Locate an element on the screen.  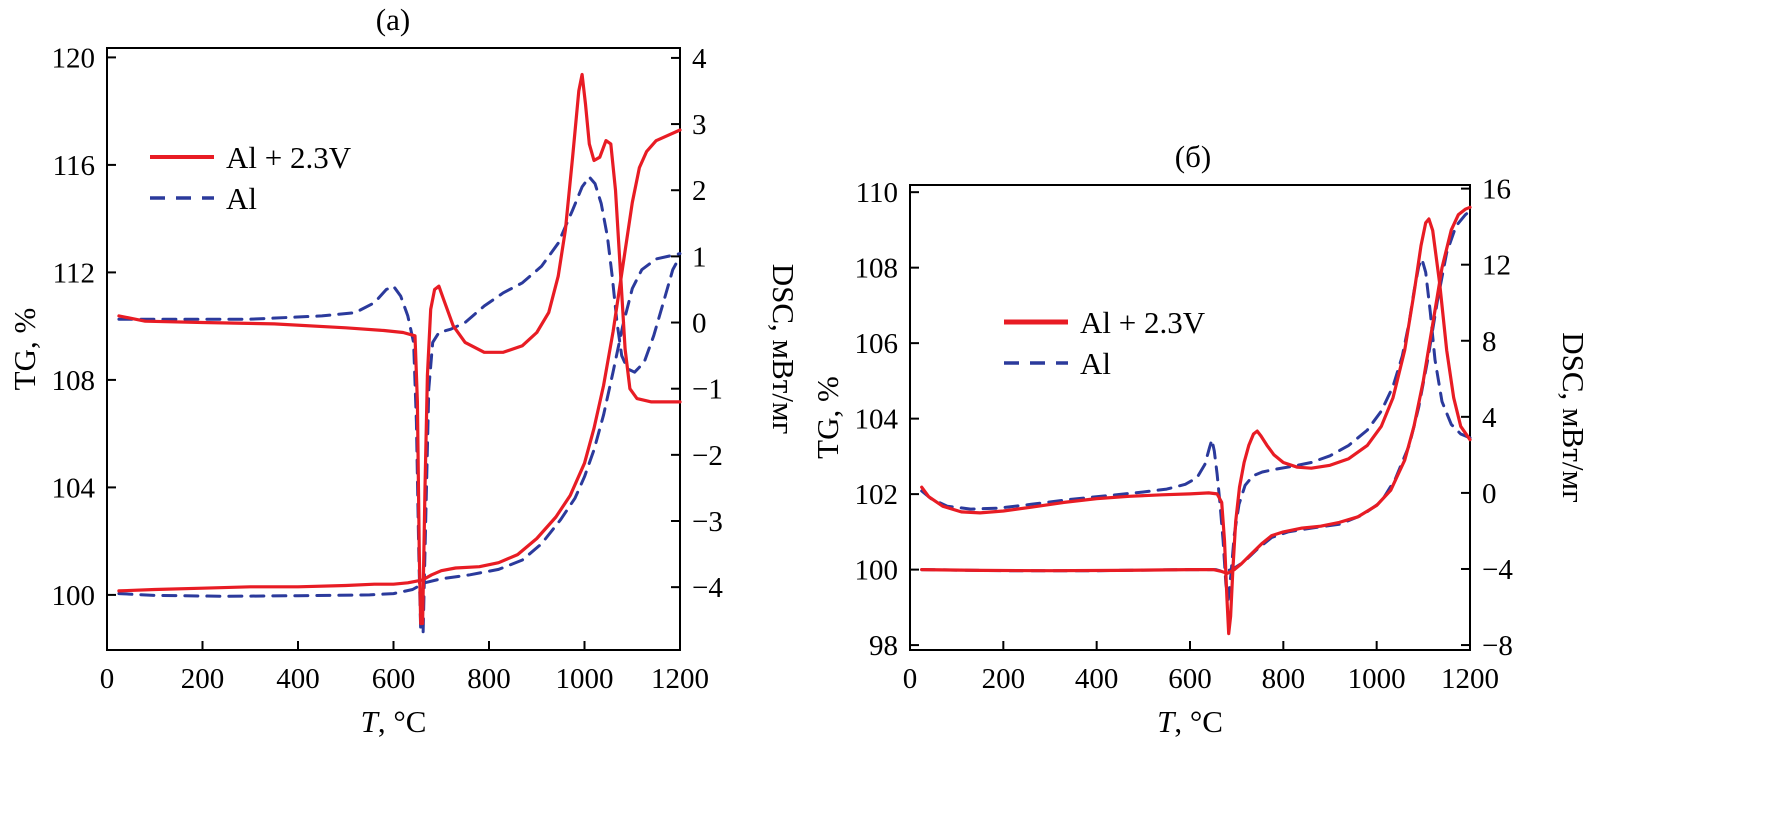
y-right-tick-label: 8 is located at coordinates (1489, 342).